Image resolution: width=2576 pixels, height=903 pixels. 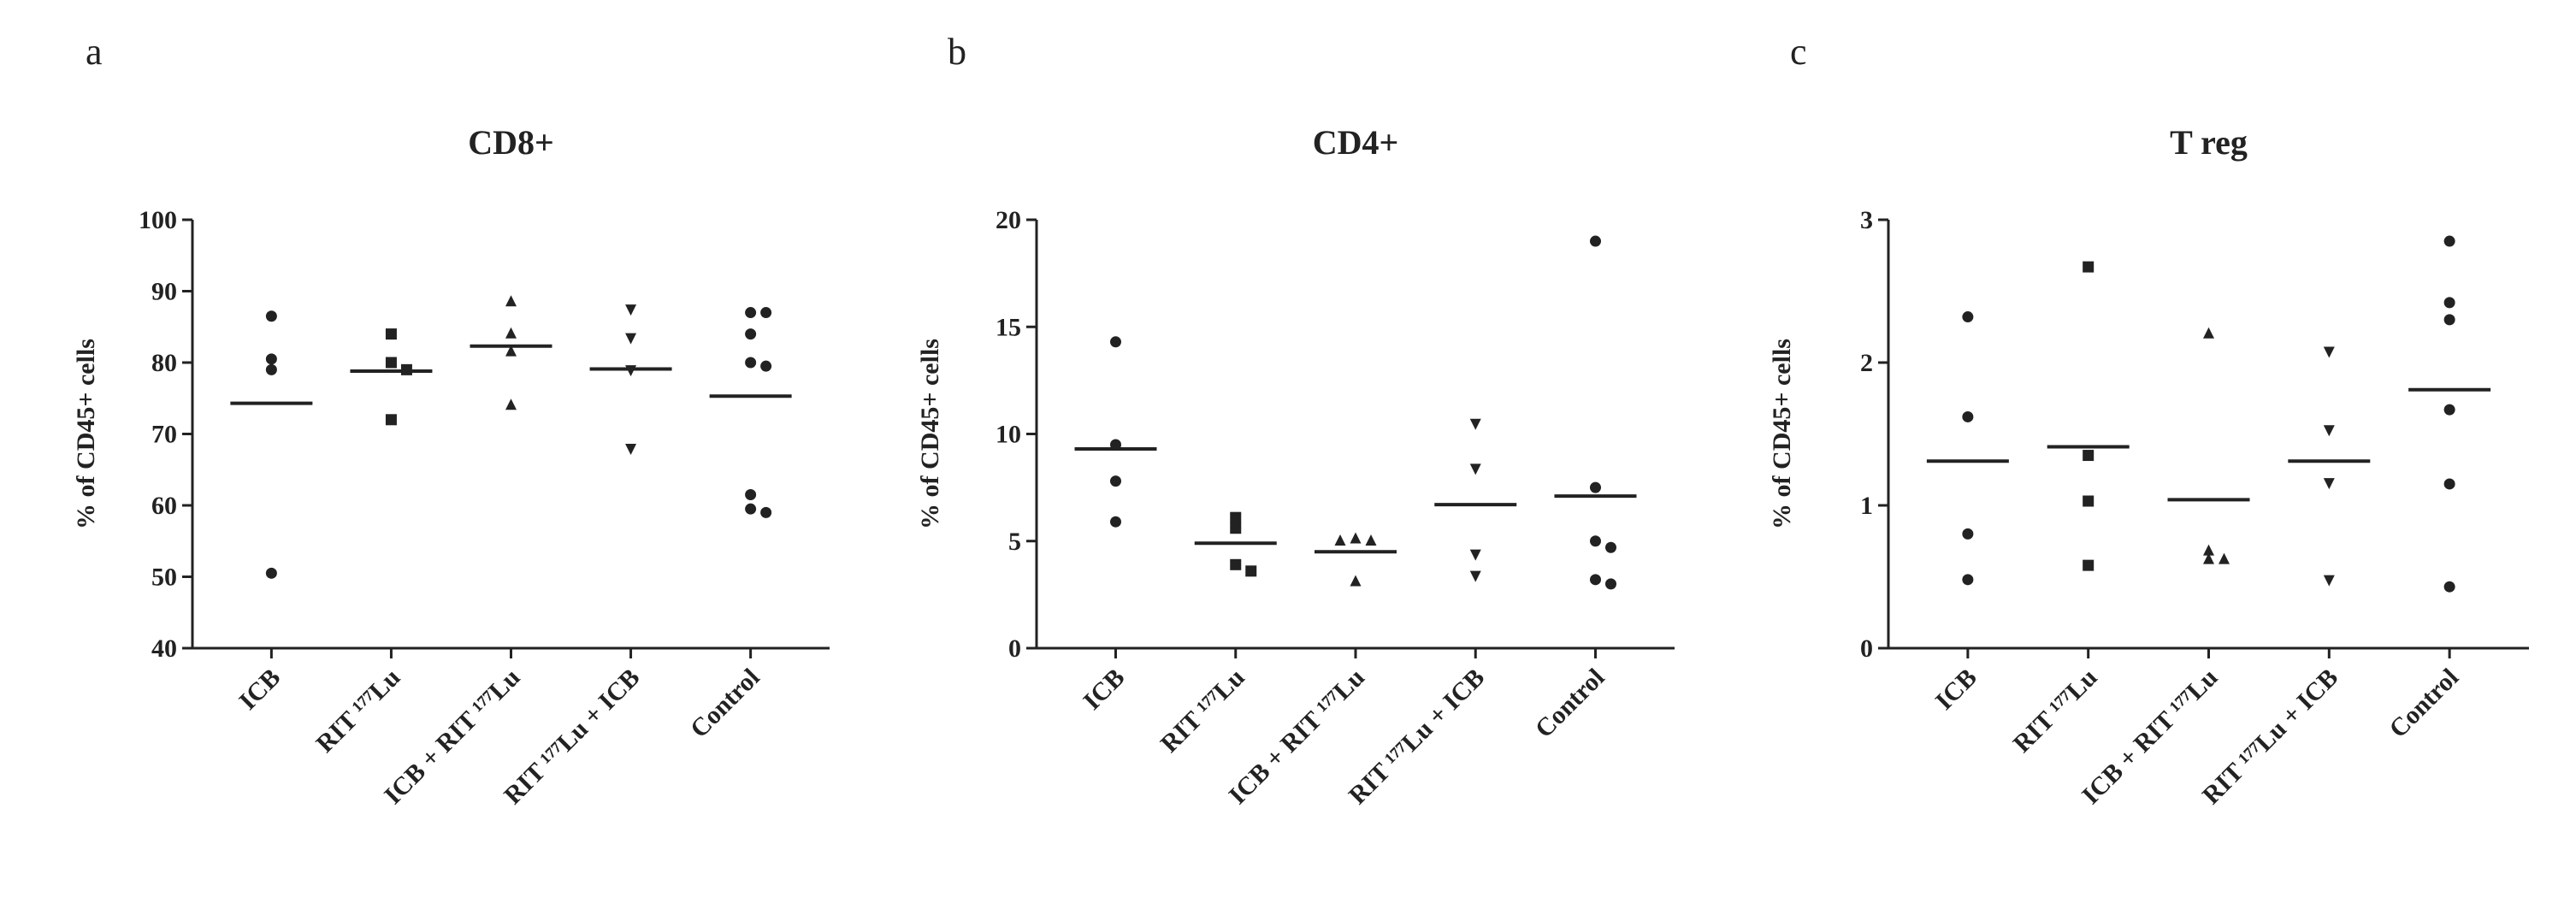 I want to click on y-tick-label: 50, so click(x=164, y=578).